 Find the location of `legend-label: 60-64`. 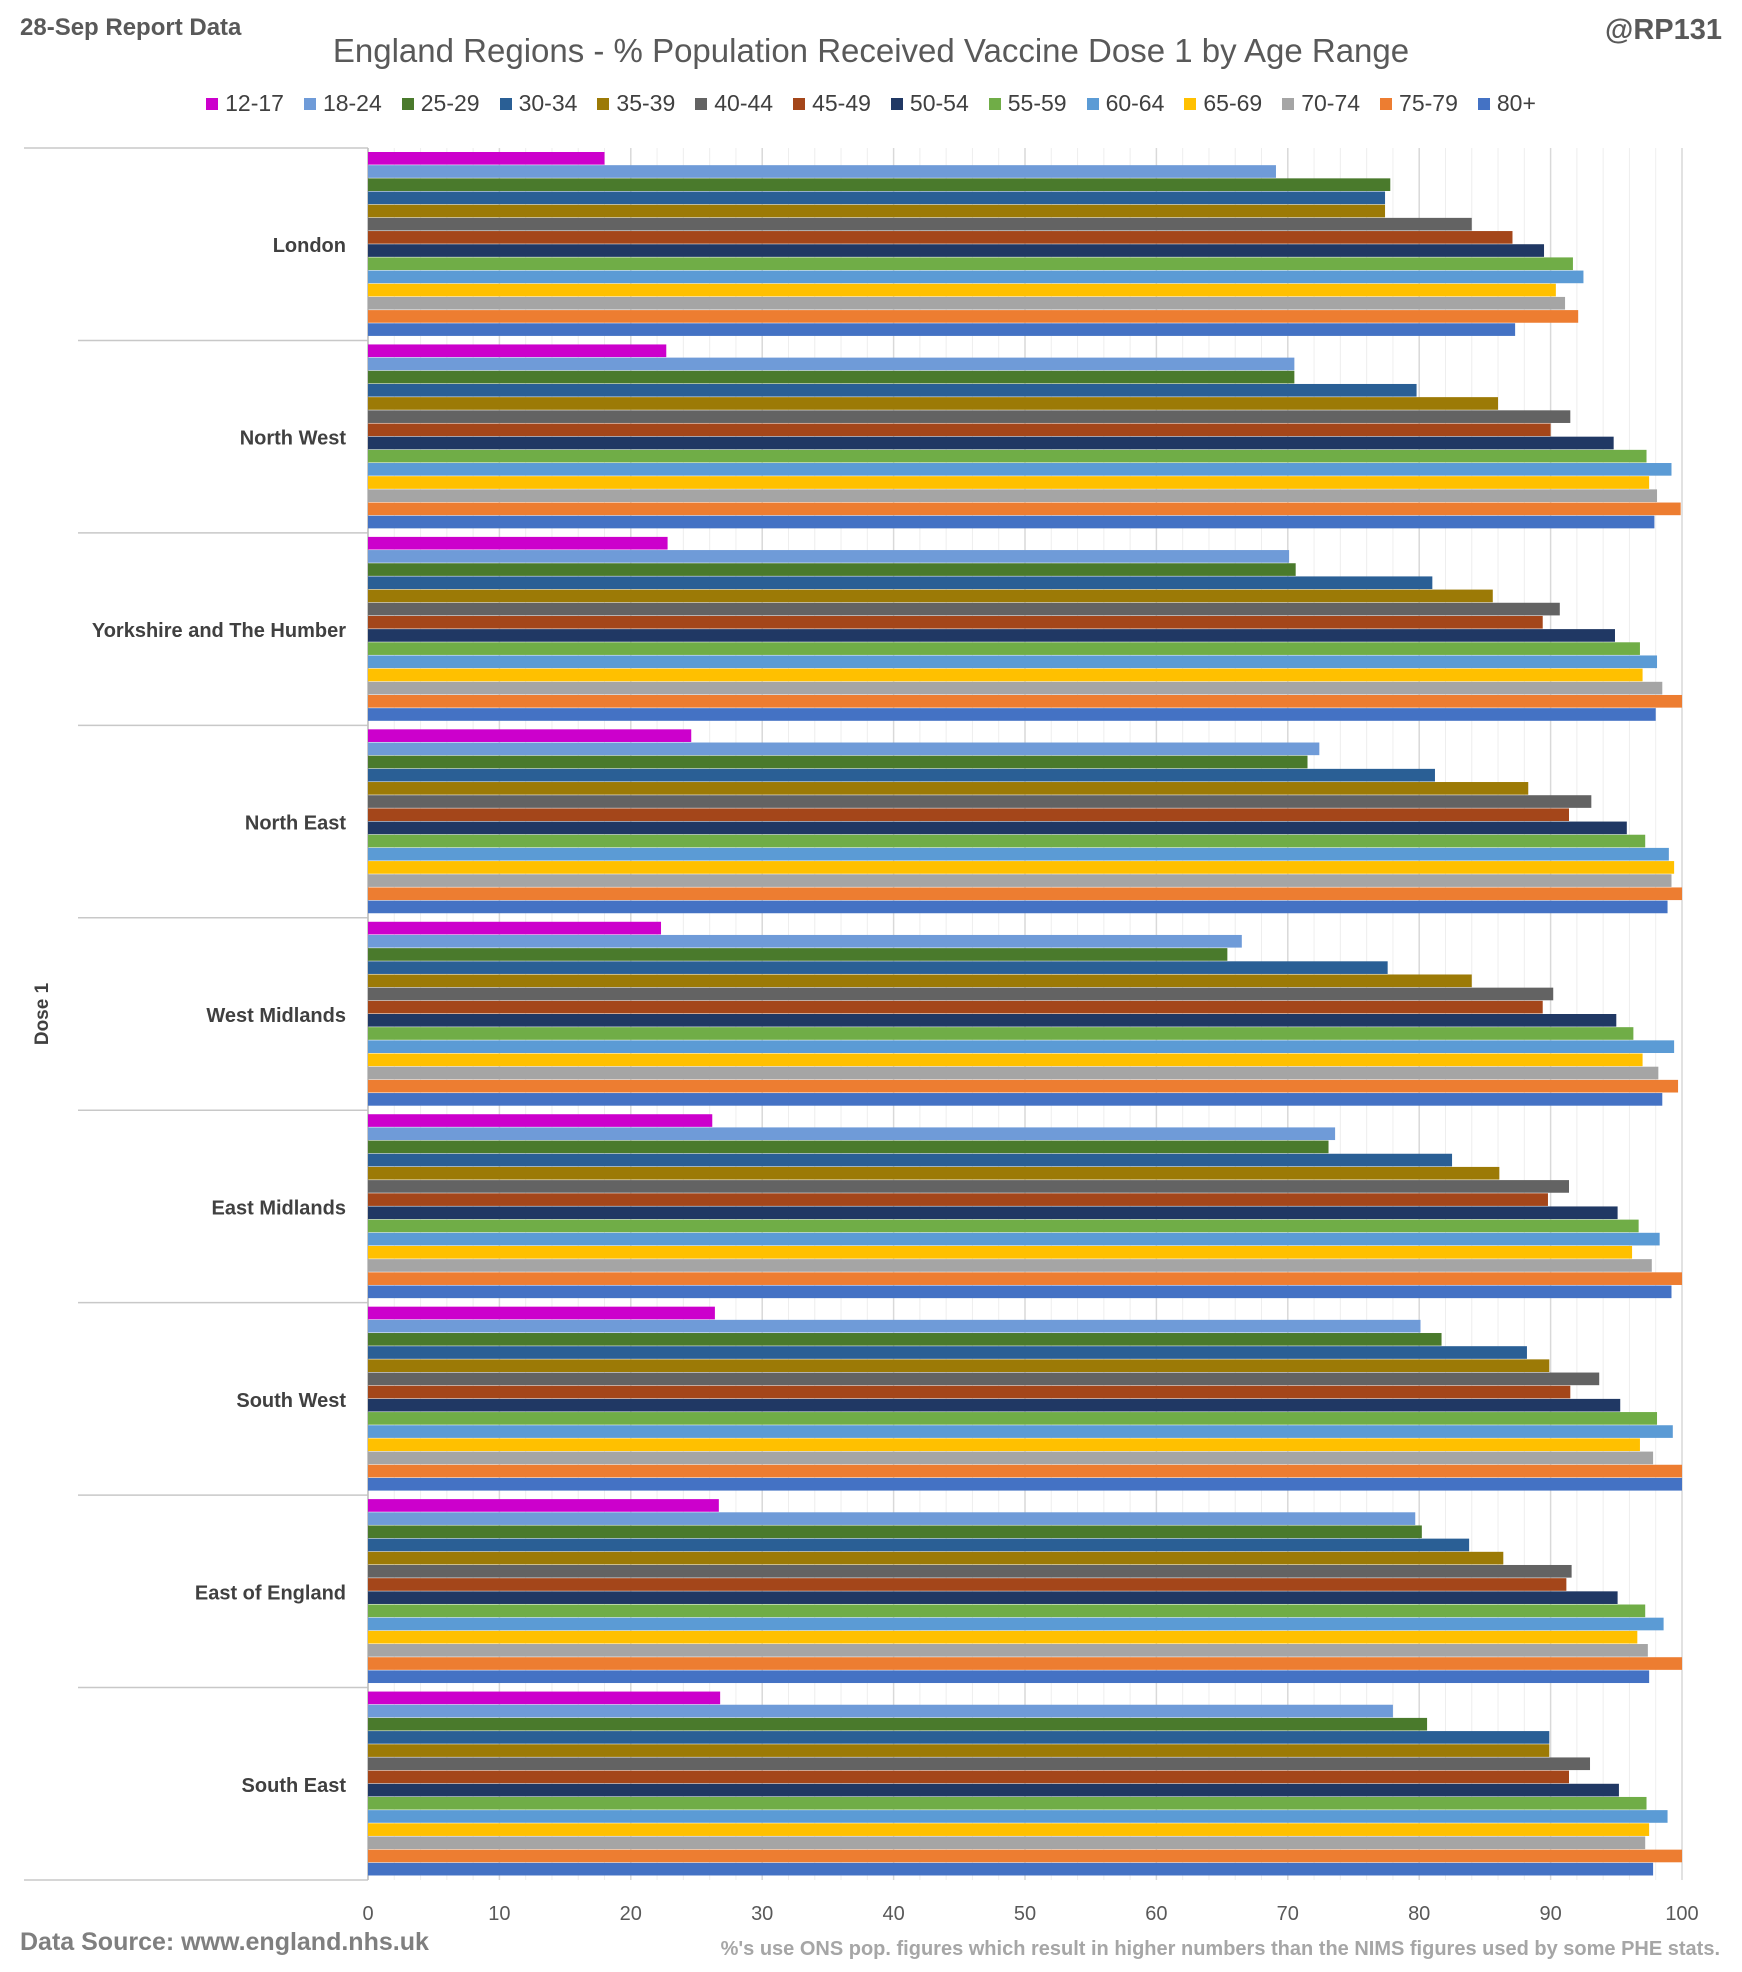

legend-label: 60-64 is located at coordinates (1135, 103).